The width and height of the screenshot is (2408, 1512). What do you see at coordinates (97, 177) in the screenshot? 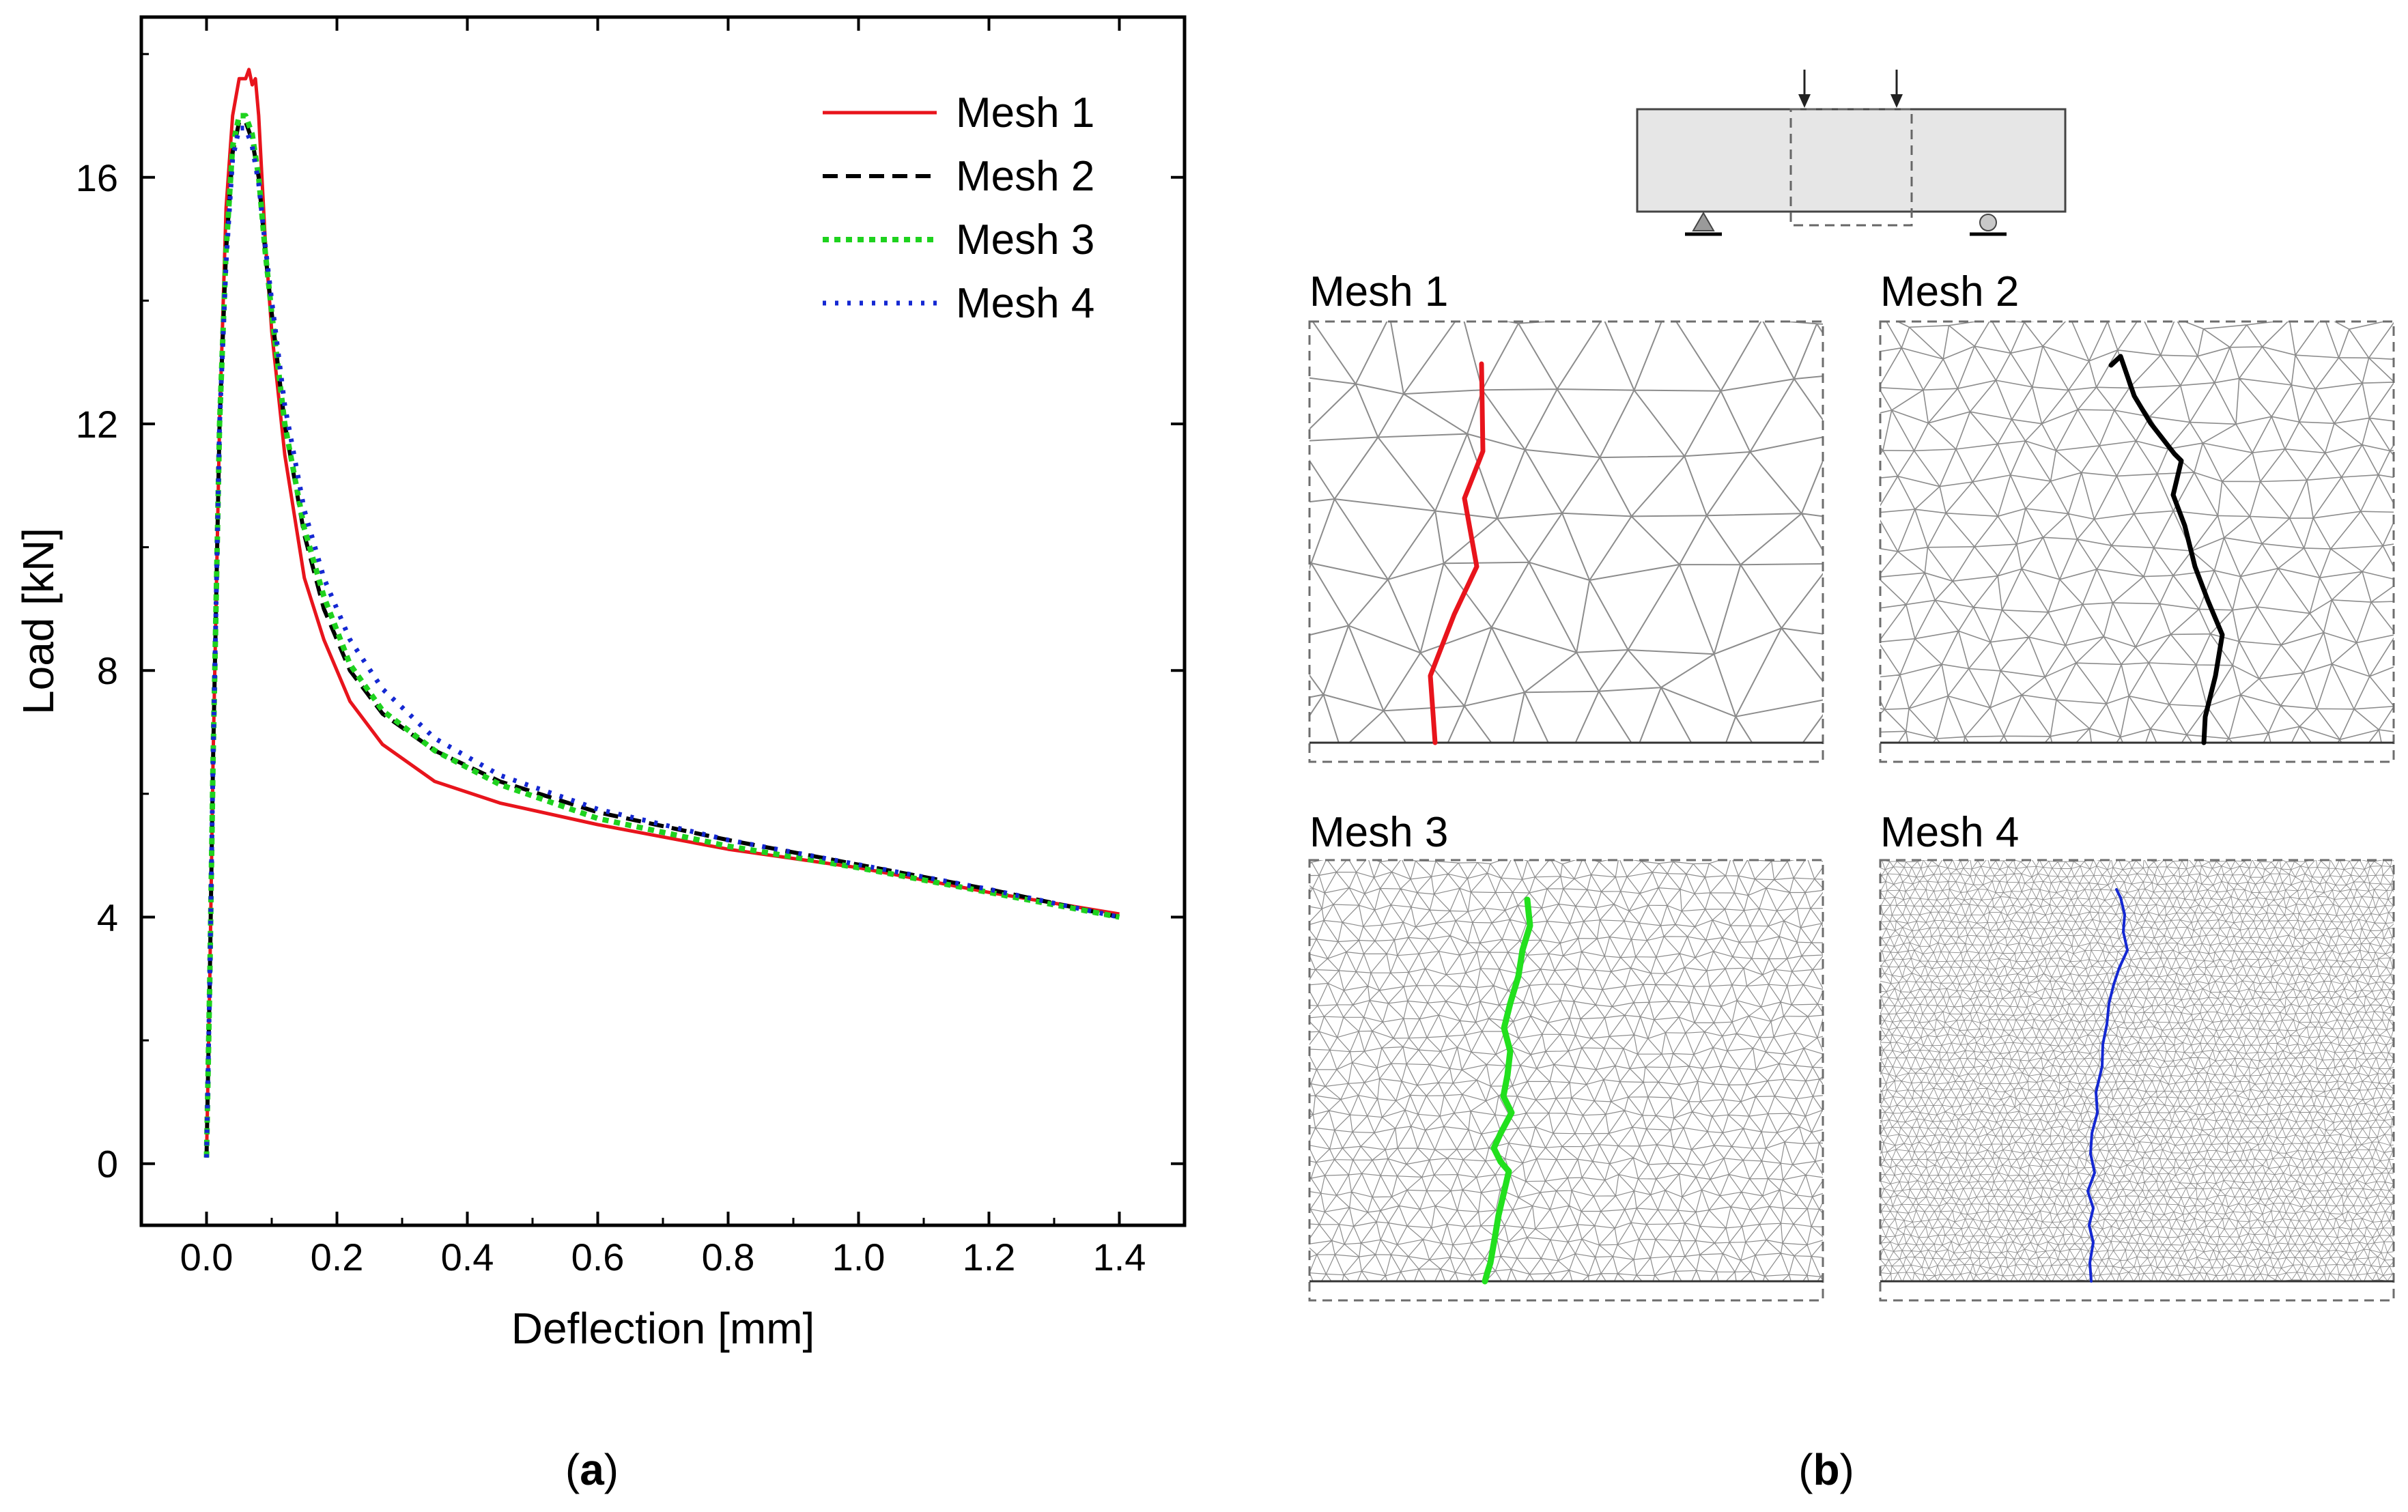
I see `y-tick-label: 16` at bounding box center [97, 177].